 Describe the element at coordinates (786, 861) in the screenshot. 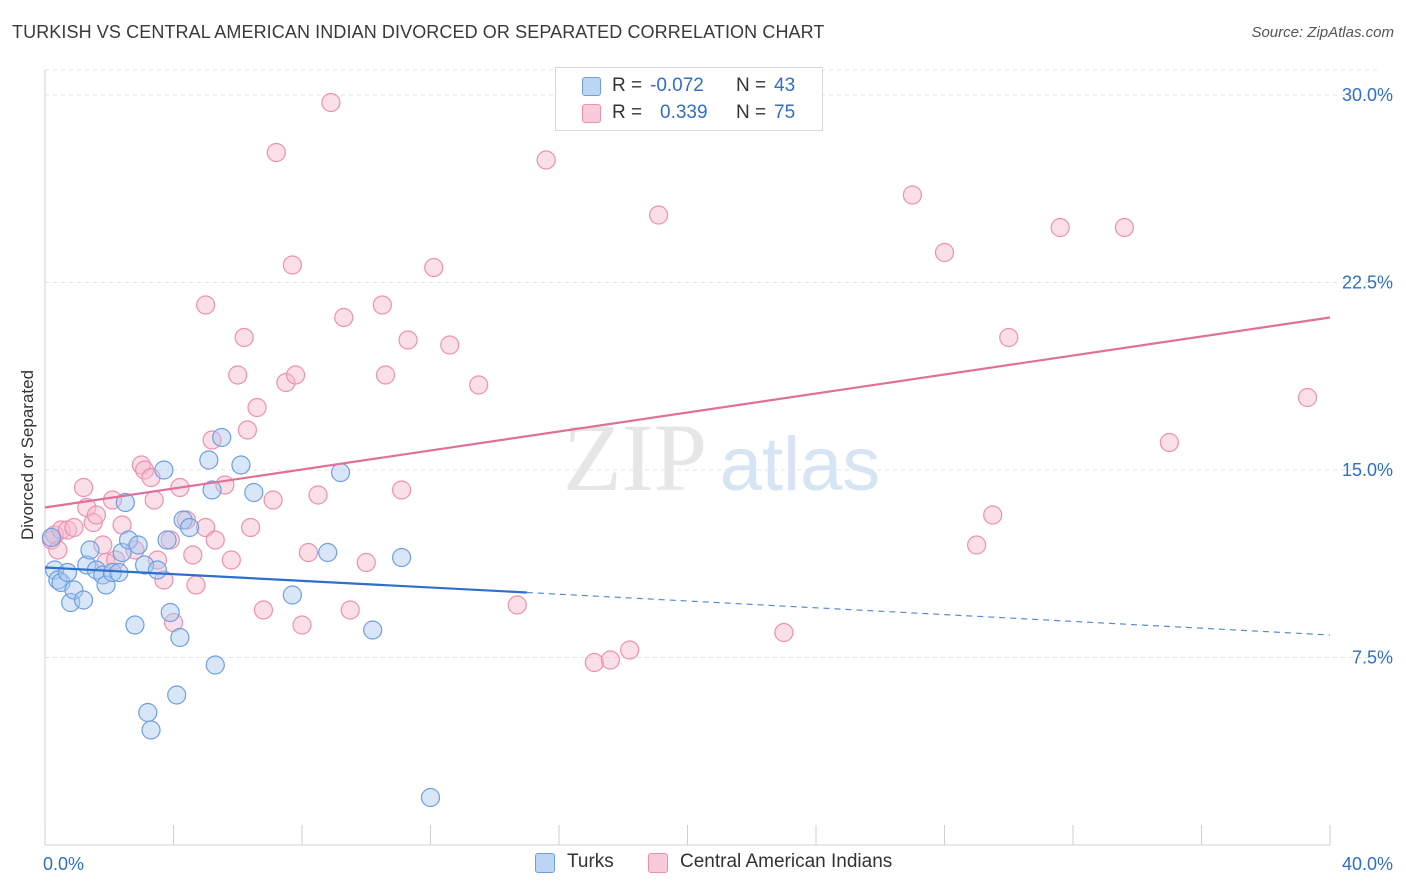

I see `bottom-legend-label: Central American Indians` at that location.